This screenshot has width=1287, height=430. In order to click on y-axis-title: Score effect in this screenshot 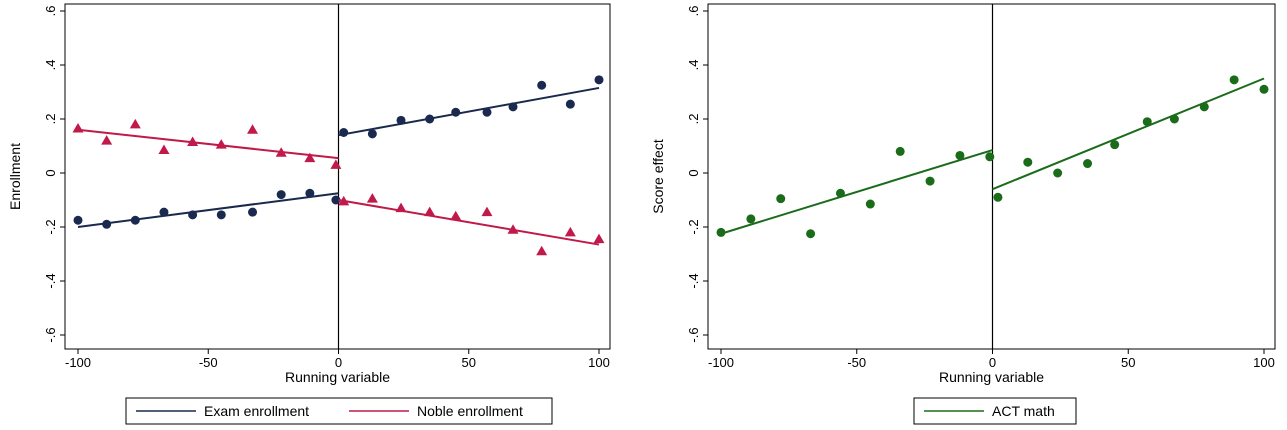, I will do `click(658, 176)`.